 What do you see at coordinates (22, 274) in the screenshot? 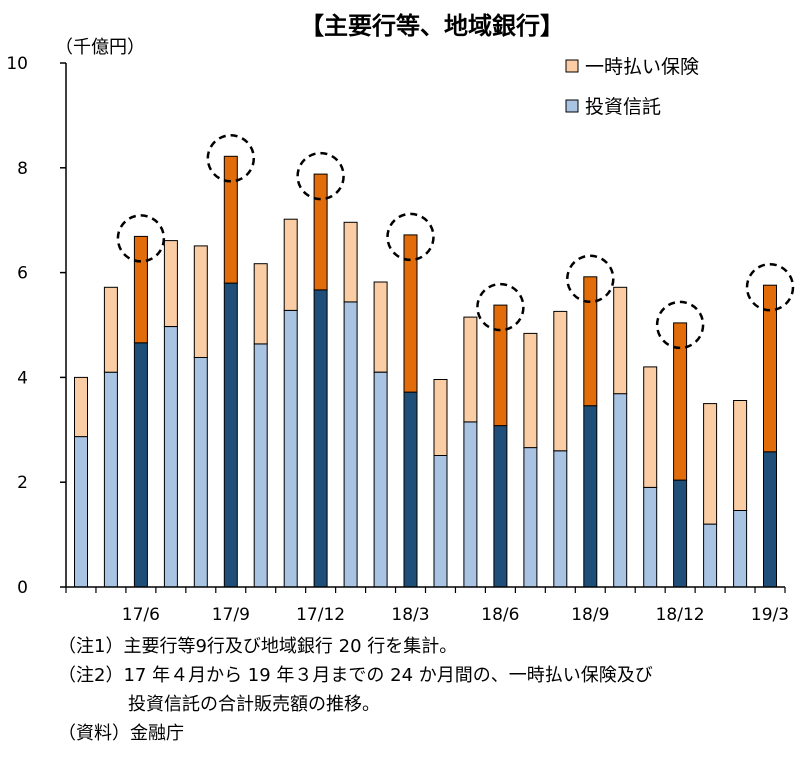
I see `y-tick-label-6: 6` at bounding box center [22, 274].